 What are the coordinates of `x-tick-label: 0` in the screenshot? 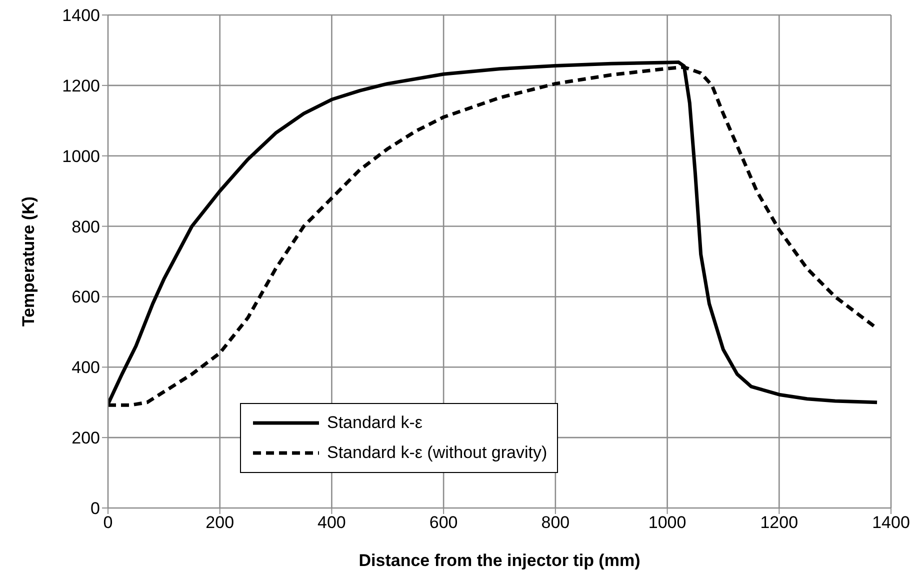 It's located at (108, 522).